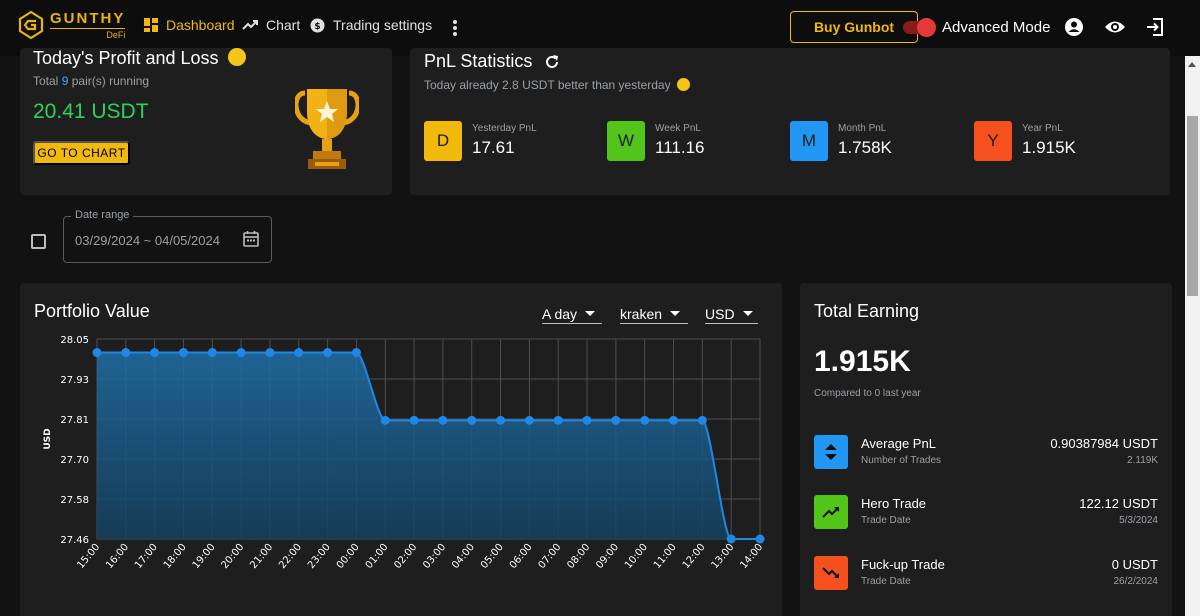  What do you see at coordinates (996, 27) in the screenshot?
I see `advanced-mode-label: Advanced Mode` at bounding box center [996, 27].